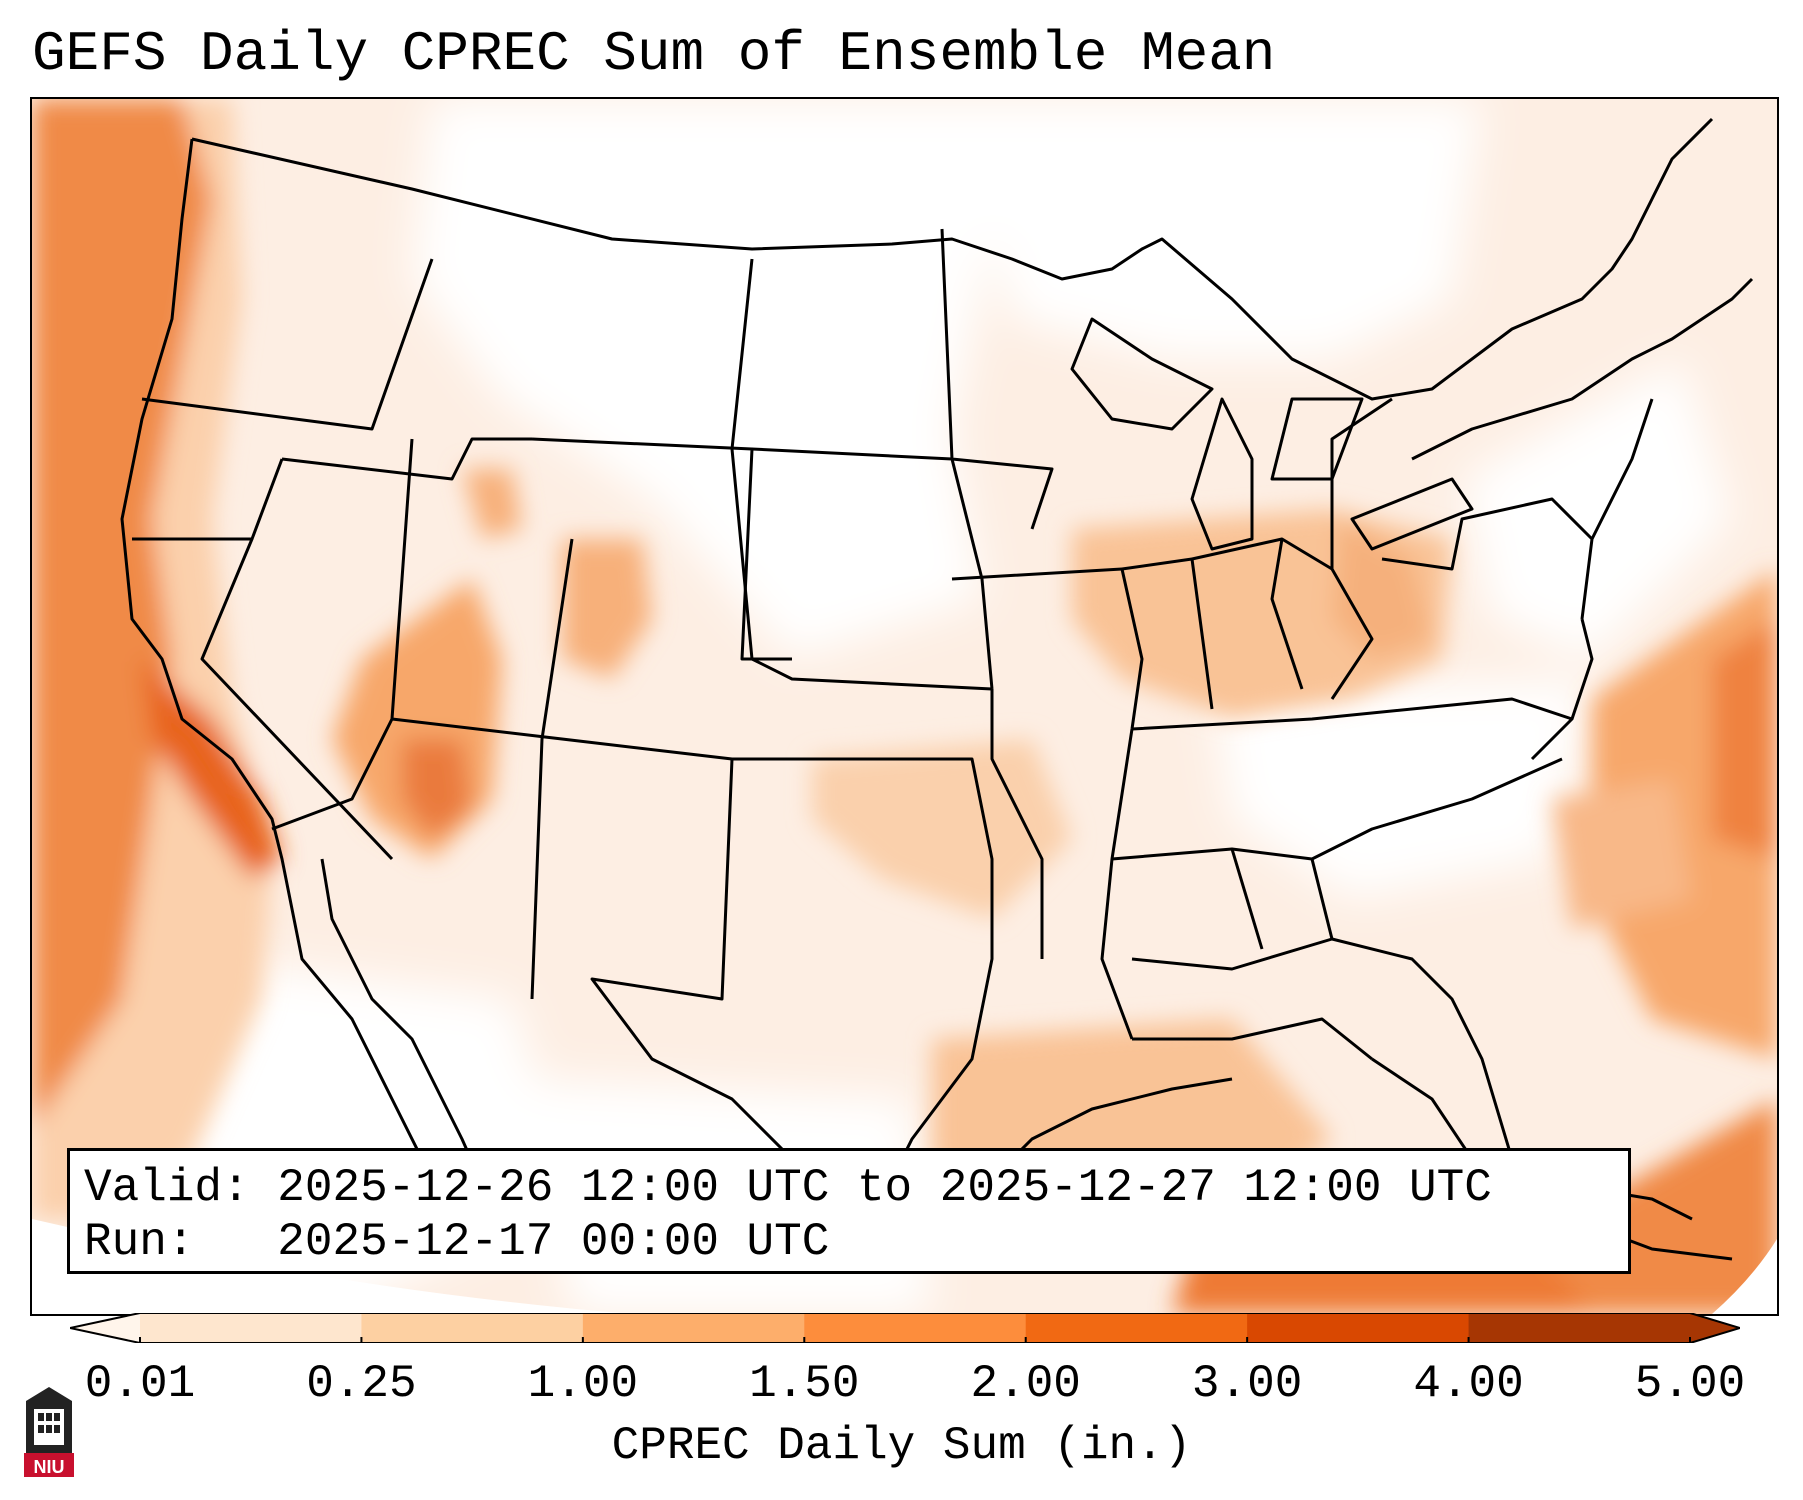 The height and width of the screenshot is (1500, 1803). I want to click on colorbar, so click(905, 1328).